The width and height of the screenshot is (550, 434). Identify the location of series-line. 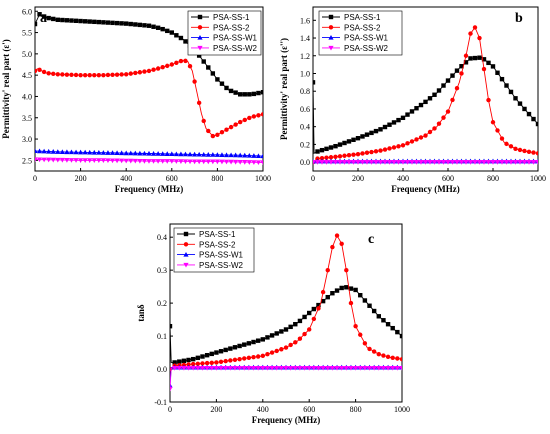
(286, 324).